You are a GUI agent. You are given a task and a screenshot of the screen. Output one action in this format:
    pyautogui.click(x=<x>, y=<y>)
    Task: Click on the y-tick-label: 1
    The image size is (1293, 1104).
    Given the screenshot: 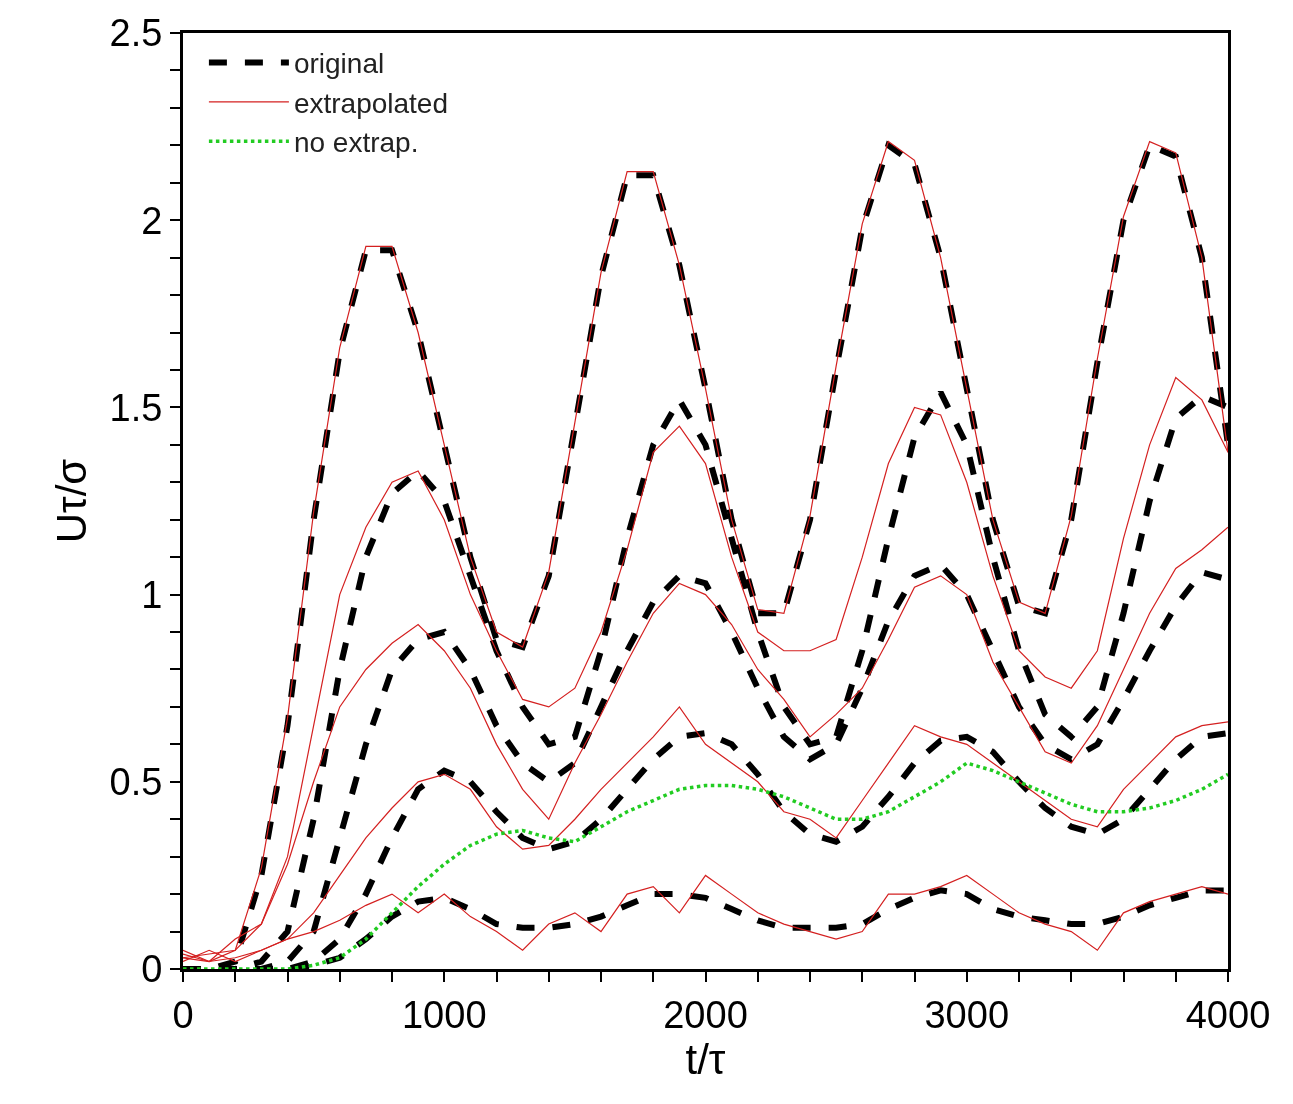 What is the action you would take?
    pyautogui.click(x=152, y=594)
    